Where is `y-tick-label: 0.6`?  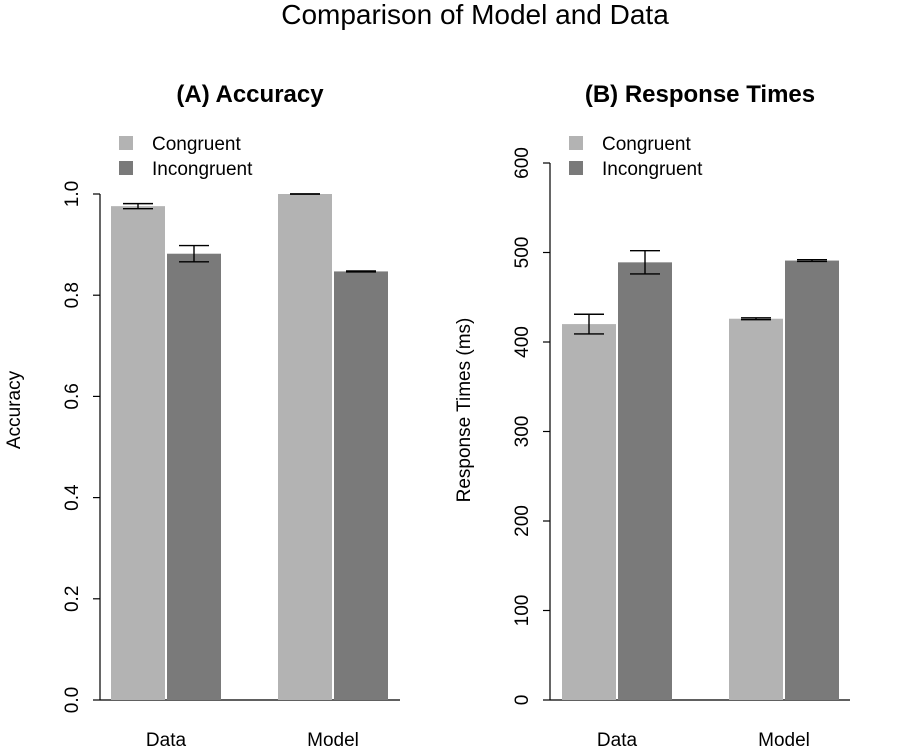
y-tick-label: 0.6 is located at coordinates (72, 396).